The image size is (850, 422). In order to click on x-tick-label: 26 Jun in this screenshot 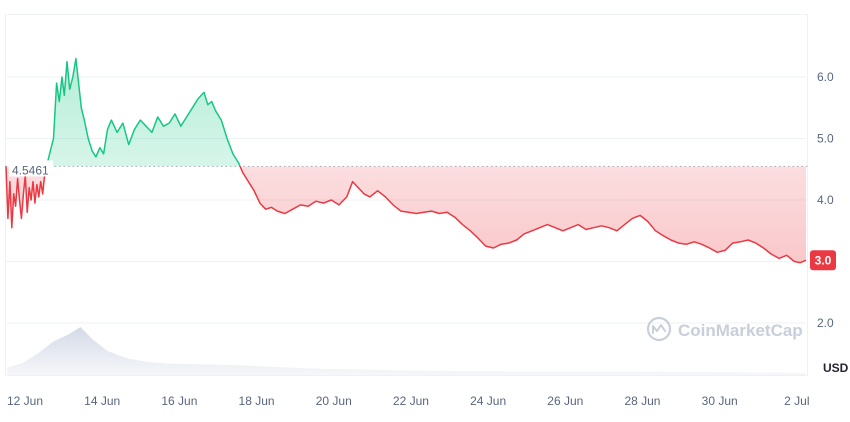, I will do `click(565, 401)`.